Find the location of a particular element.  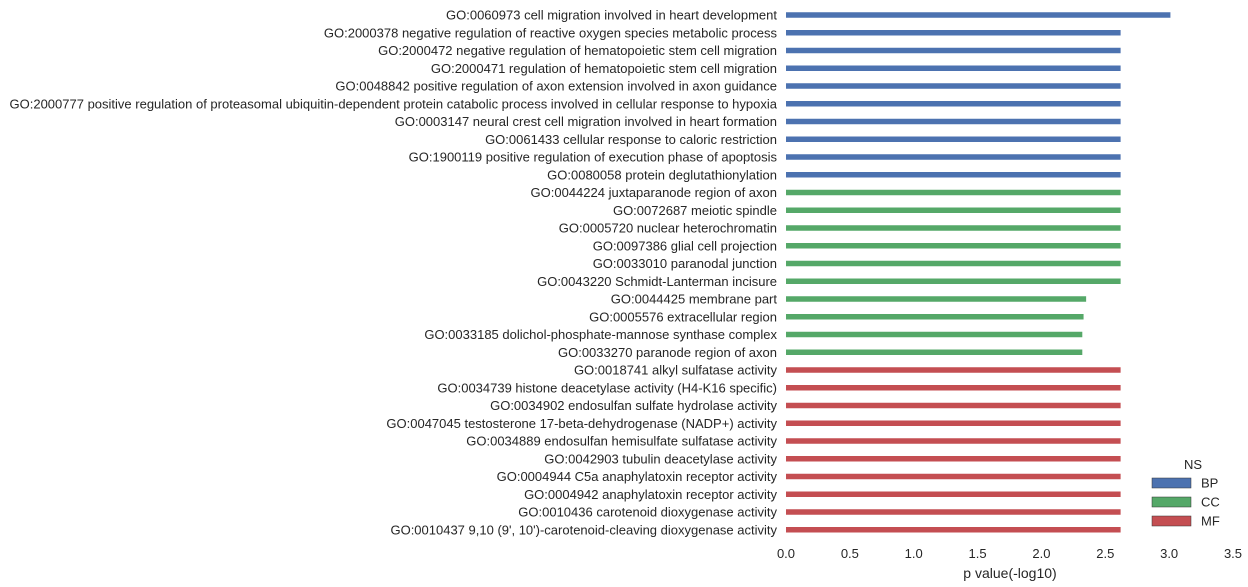

x-tick-label: 3.0 is located at coordinates (1169, 553).